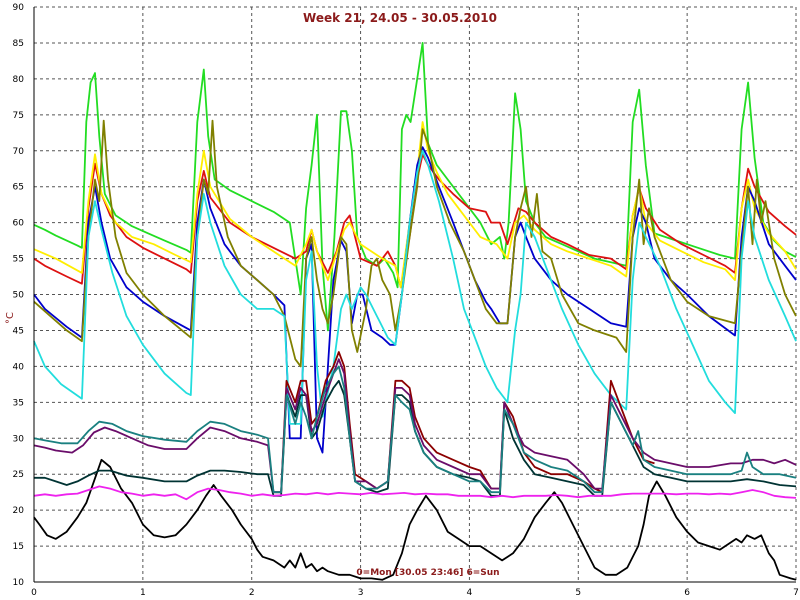 Image resolution: width=800 pixels, height=600 pixels. What do you see at coordinates (19, 80) in the screenshot?
I see `y-tick-label-14: 80` at bounding box center [19, 80].